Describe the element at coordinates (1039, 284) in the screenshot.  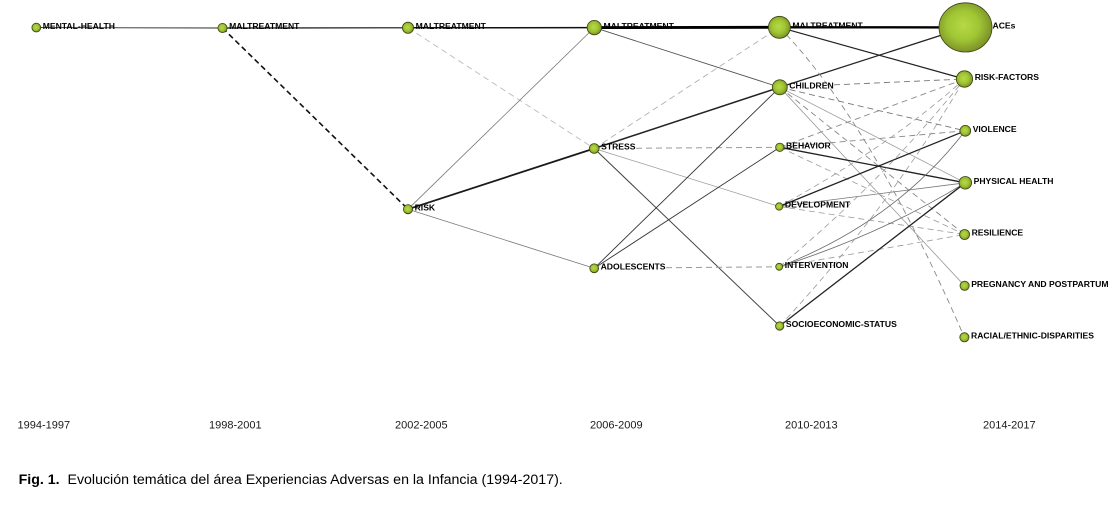
I see `svg-text: PREGNANCY AND POSTPARTUM` at that location.